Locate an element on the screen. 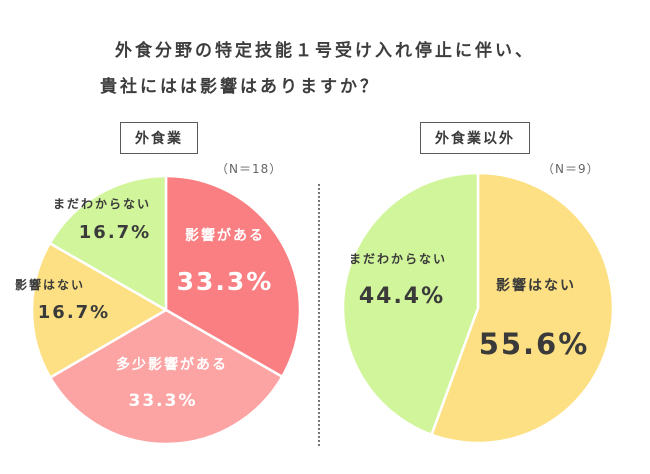 The width and height of the screenshot is (650, 474). pie1-slice-1-value: 44.4% is located at coordinates (402, 296).